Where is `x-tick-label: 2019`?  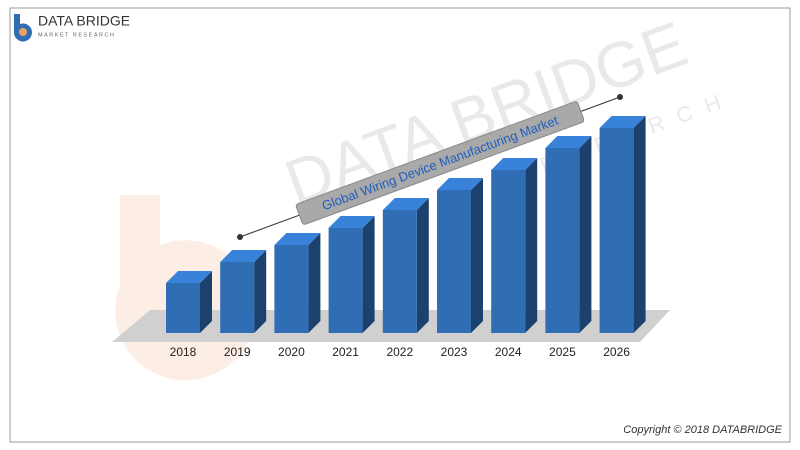 x-tick-label: 2019 is located at coordinates (237, 352).